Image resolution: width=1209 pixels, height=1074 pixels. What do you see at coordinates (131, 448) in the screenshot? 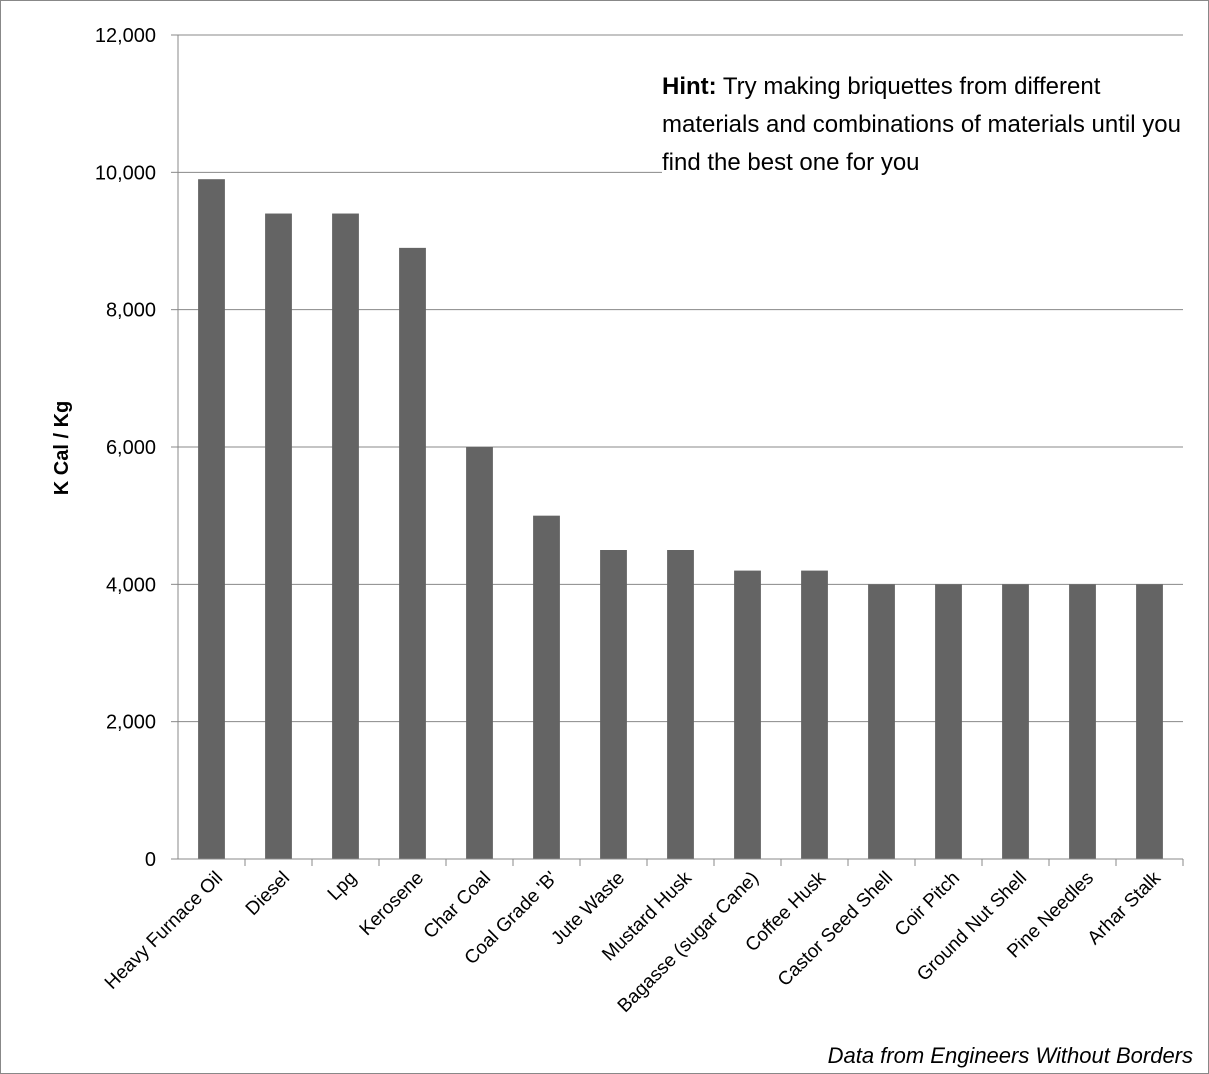
I see `y-tick-label: 6,000` at bounding box center [131, 448].